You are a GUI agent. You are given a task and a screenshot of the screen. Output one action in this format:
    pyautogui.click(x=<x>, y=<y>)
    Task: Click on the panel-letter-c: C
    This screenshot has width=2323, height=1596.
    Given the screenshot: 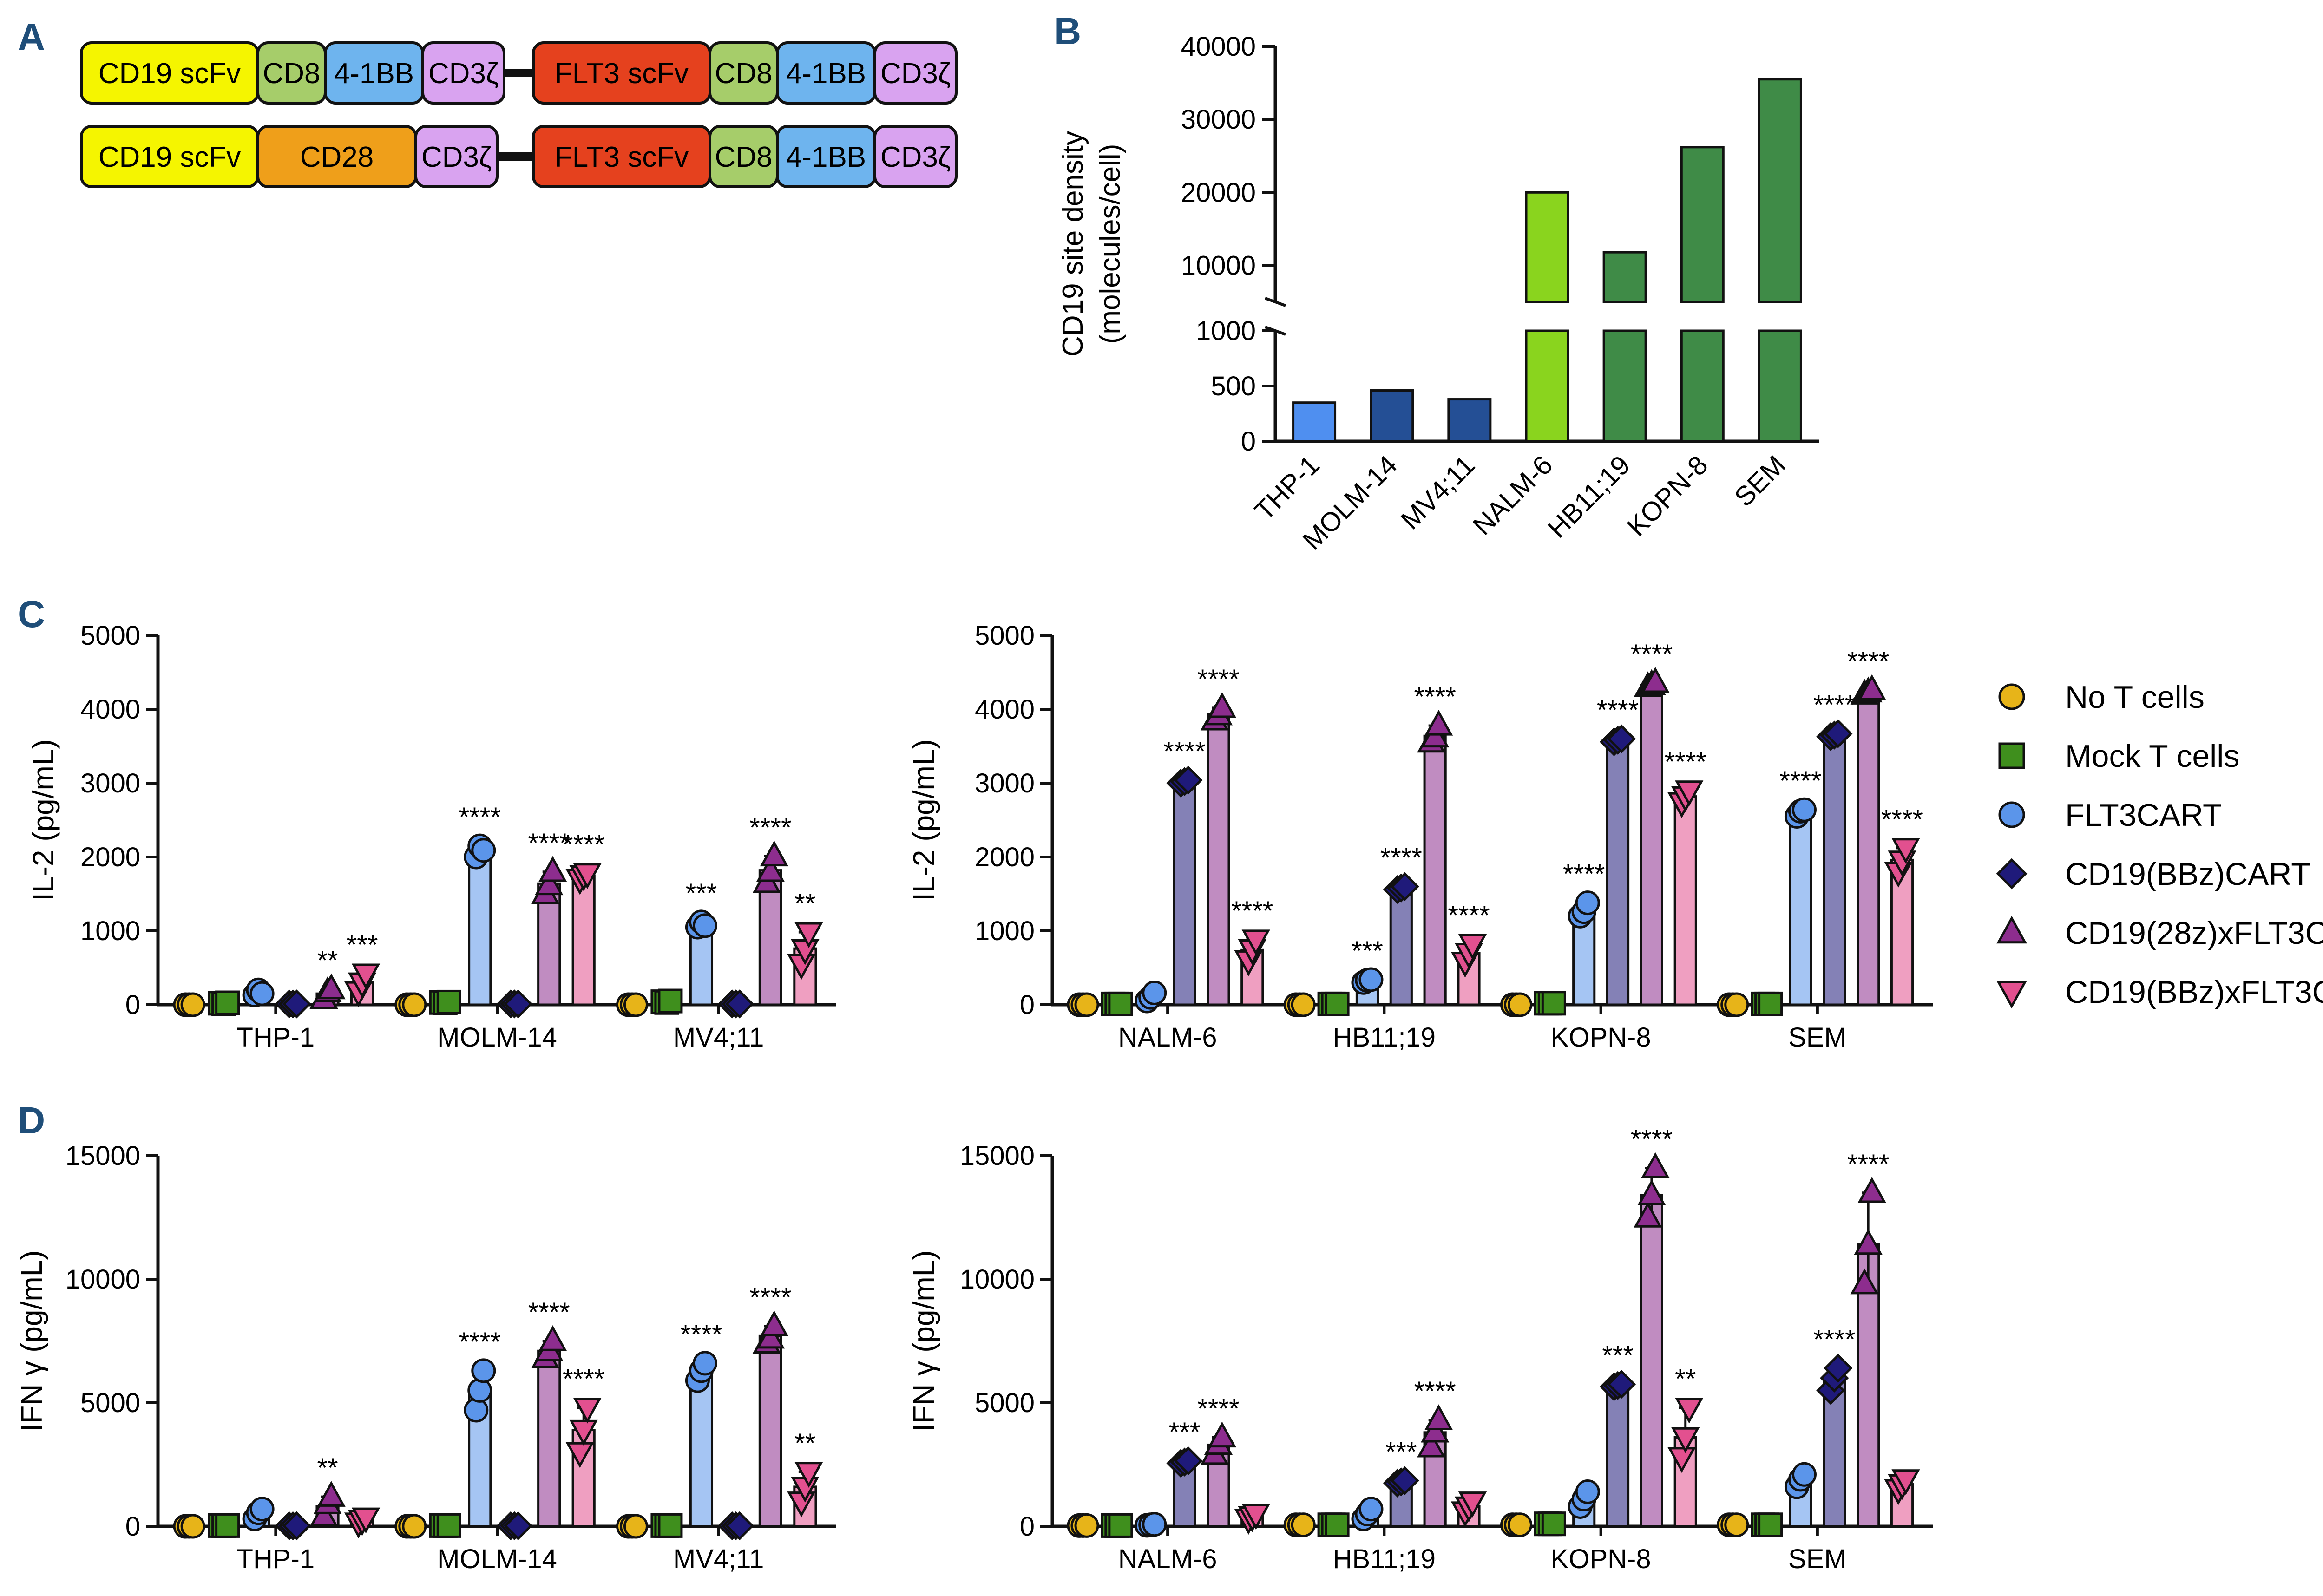 What is the action you would take?
    pyautogui.click(x=31, y=614)
    